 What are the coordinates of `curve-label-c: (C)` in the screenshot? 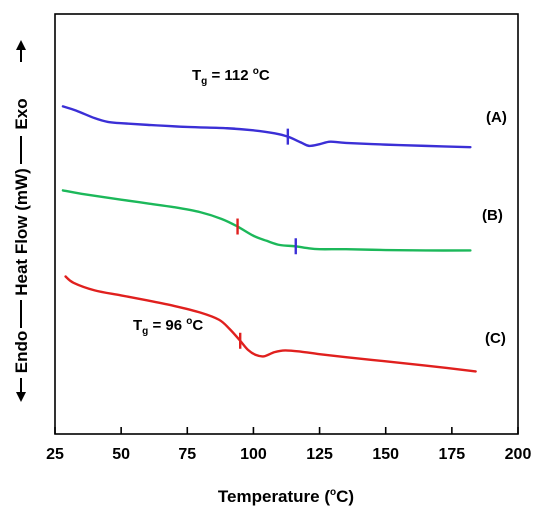 It's located at (495, 338).